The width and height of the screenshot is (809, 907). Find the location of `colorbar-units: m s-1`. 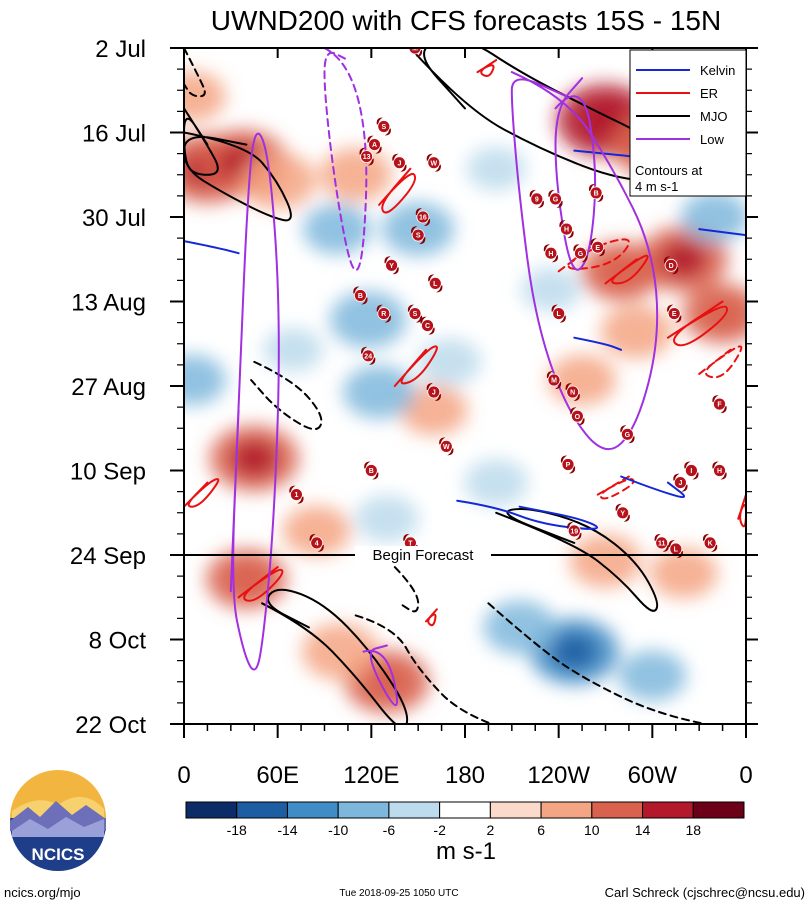

colorbar-units: m s-1 is located at coordinates (466, 851).